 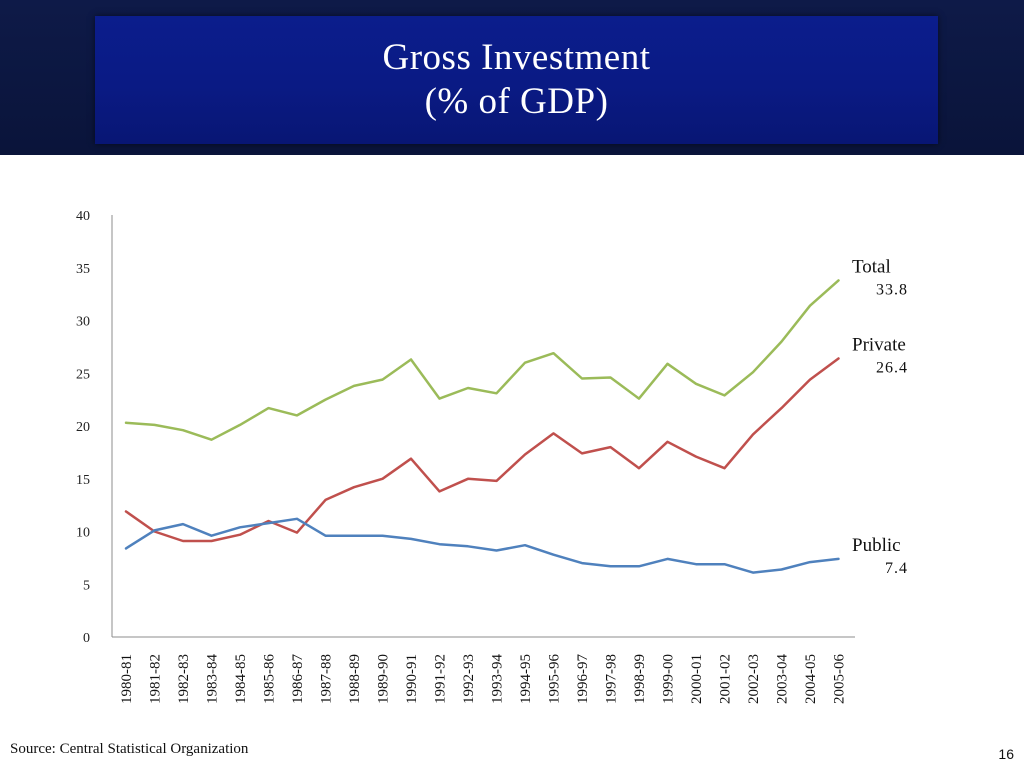 What do you see at coordinates (880, 416) in the screenshot?
I see `series-labels: Total 33.8 Private 26.4 Public 7.4` at bounding box center [880, 416].